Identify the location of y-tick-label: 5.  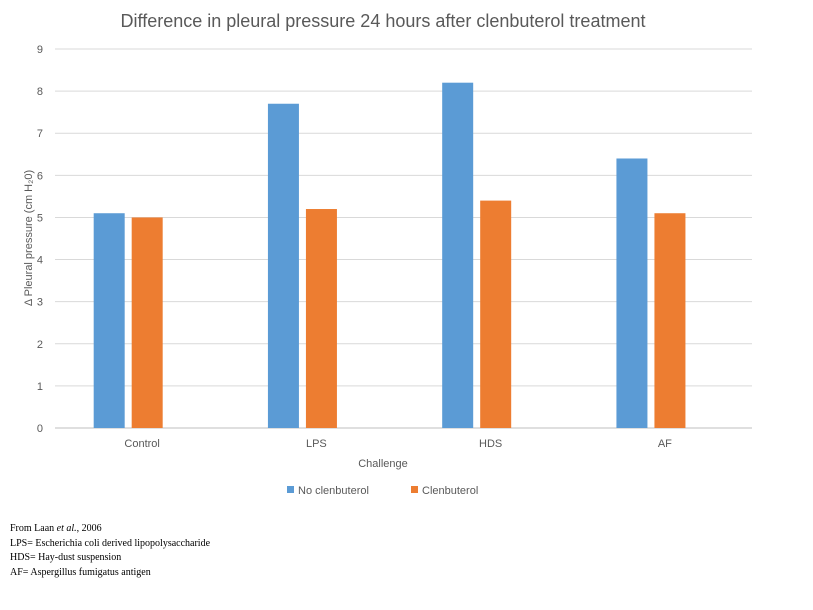
(40, 218).